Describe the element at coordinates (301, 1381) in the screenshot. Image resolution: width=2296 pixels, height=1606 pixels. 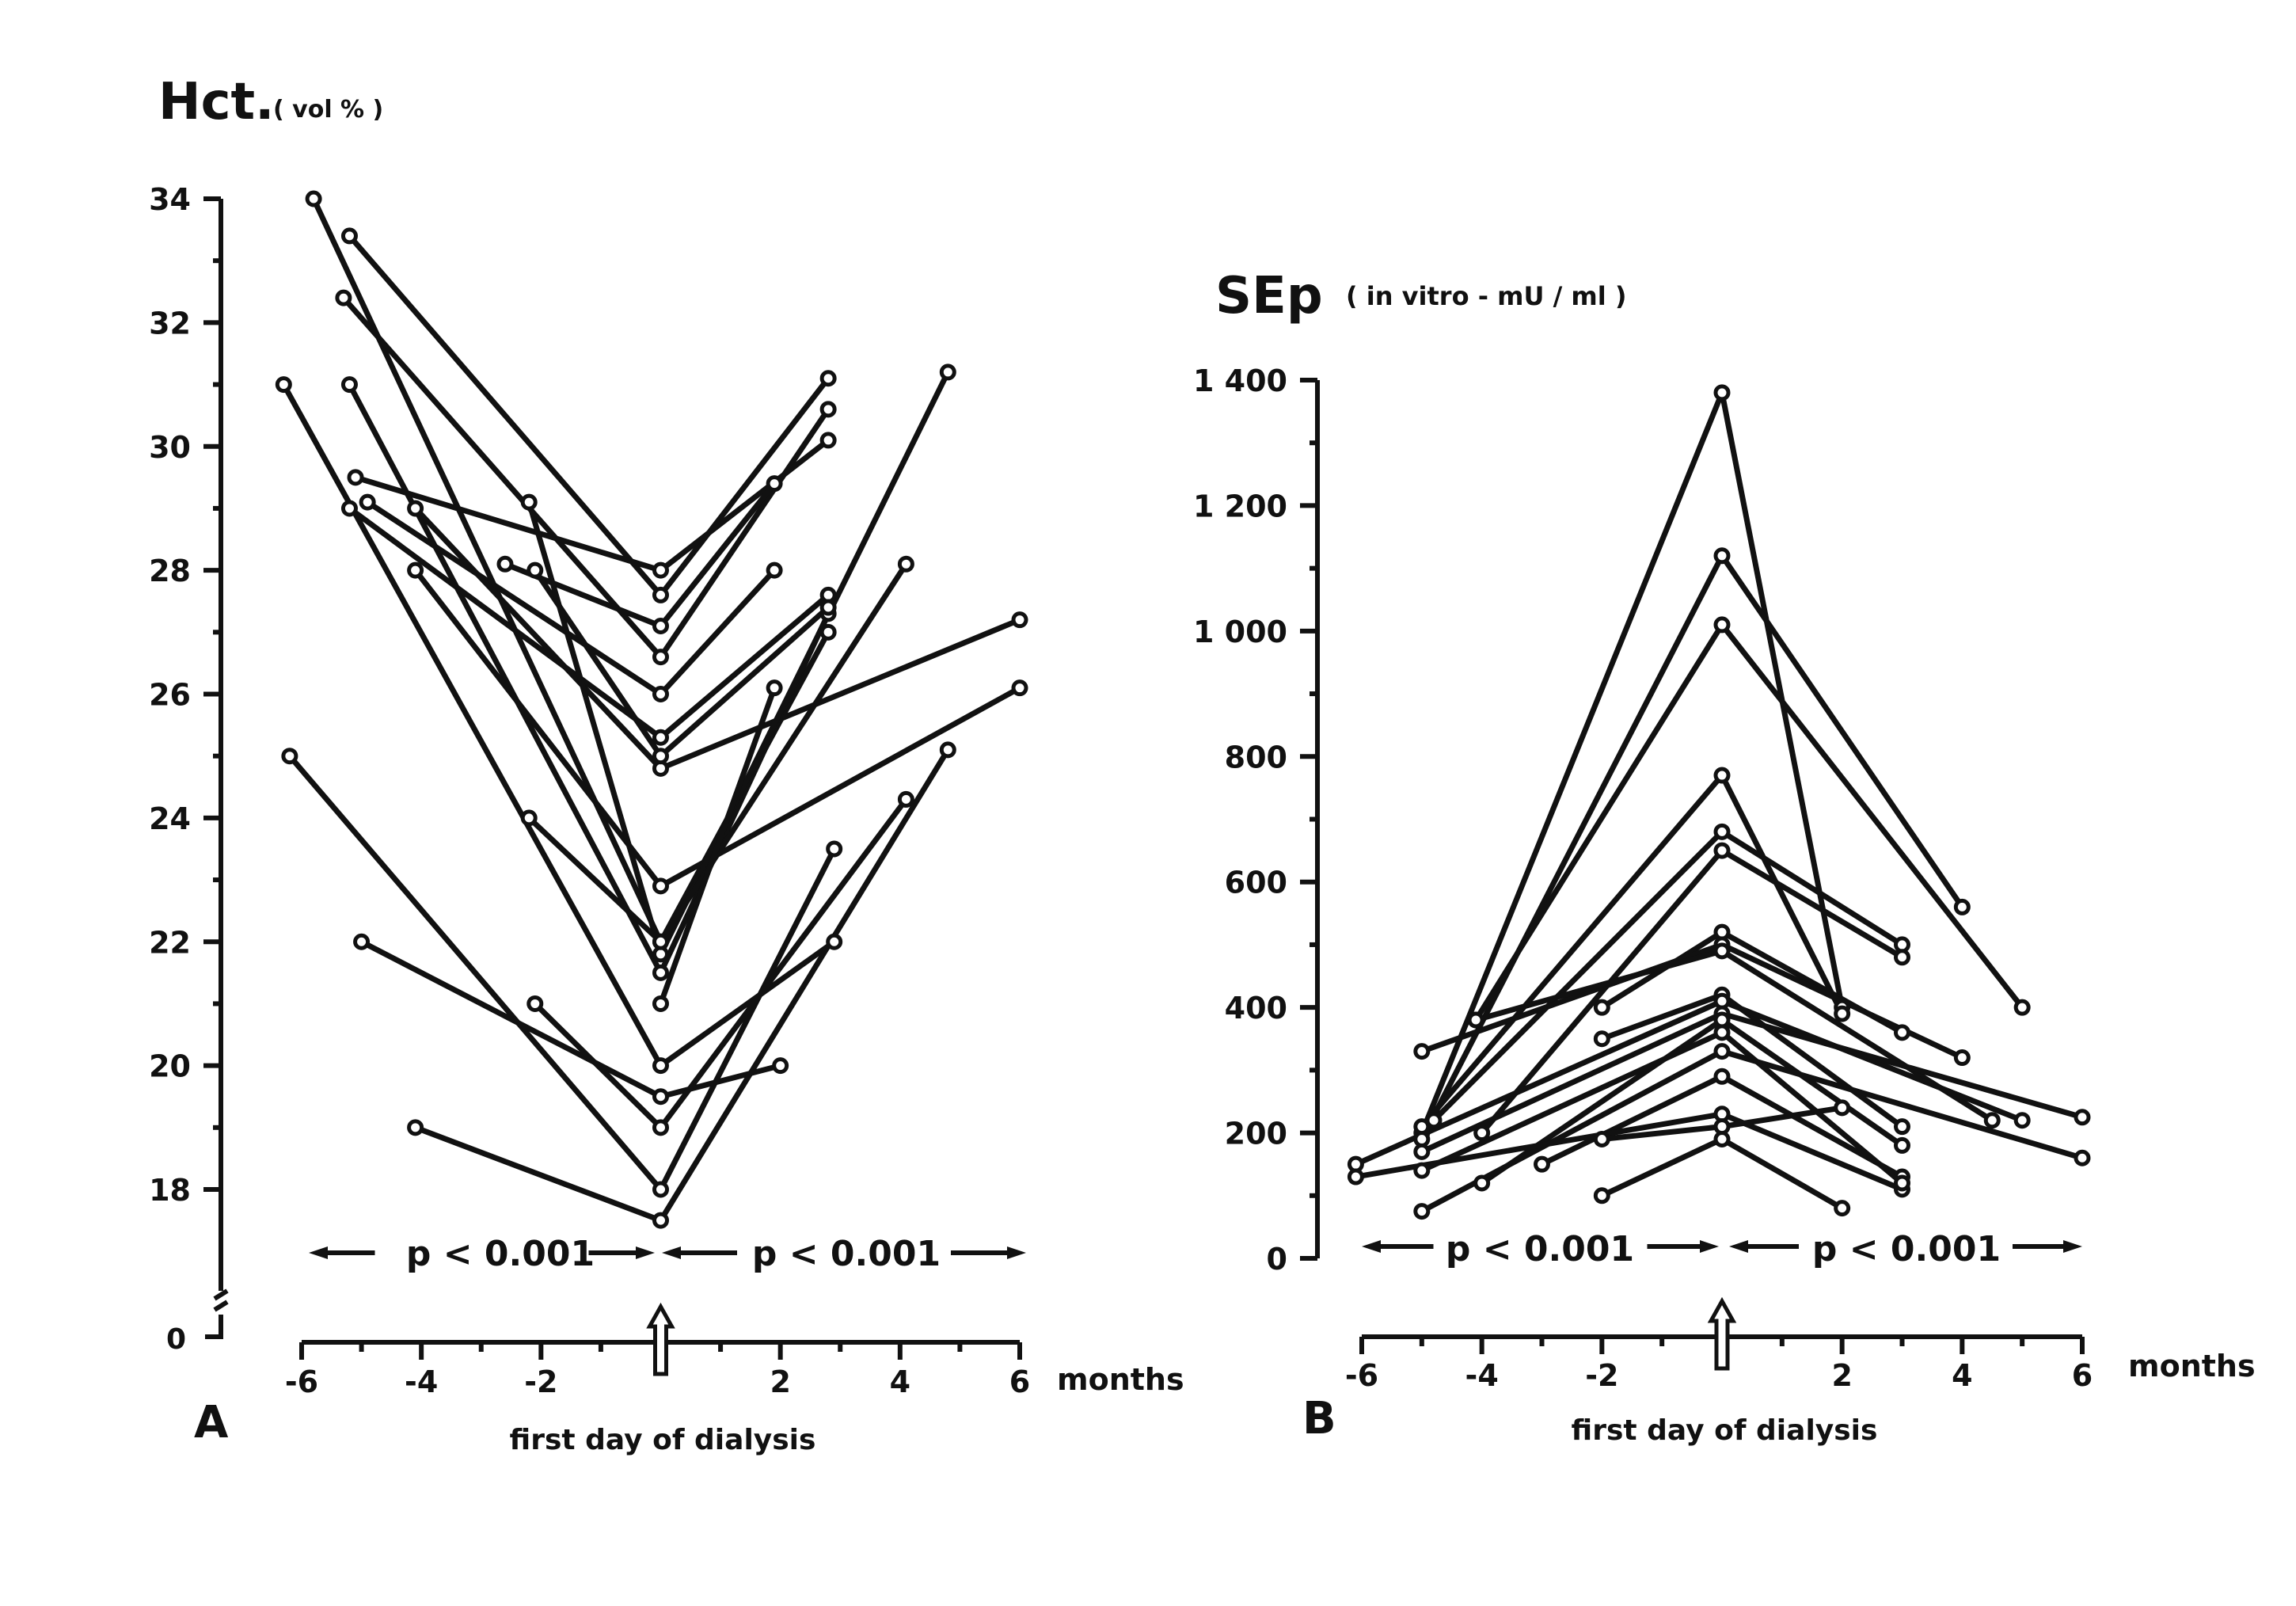
I see `panel-a-x-tick-label: -6` at that location.